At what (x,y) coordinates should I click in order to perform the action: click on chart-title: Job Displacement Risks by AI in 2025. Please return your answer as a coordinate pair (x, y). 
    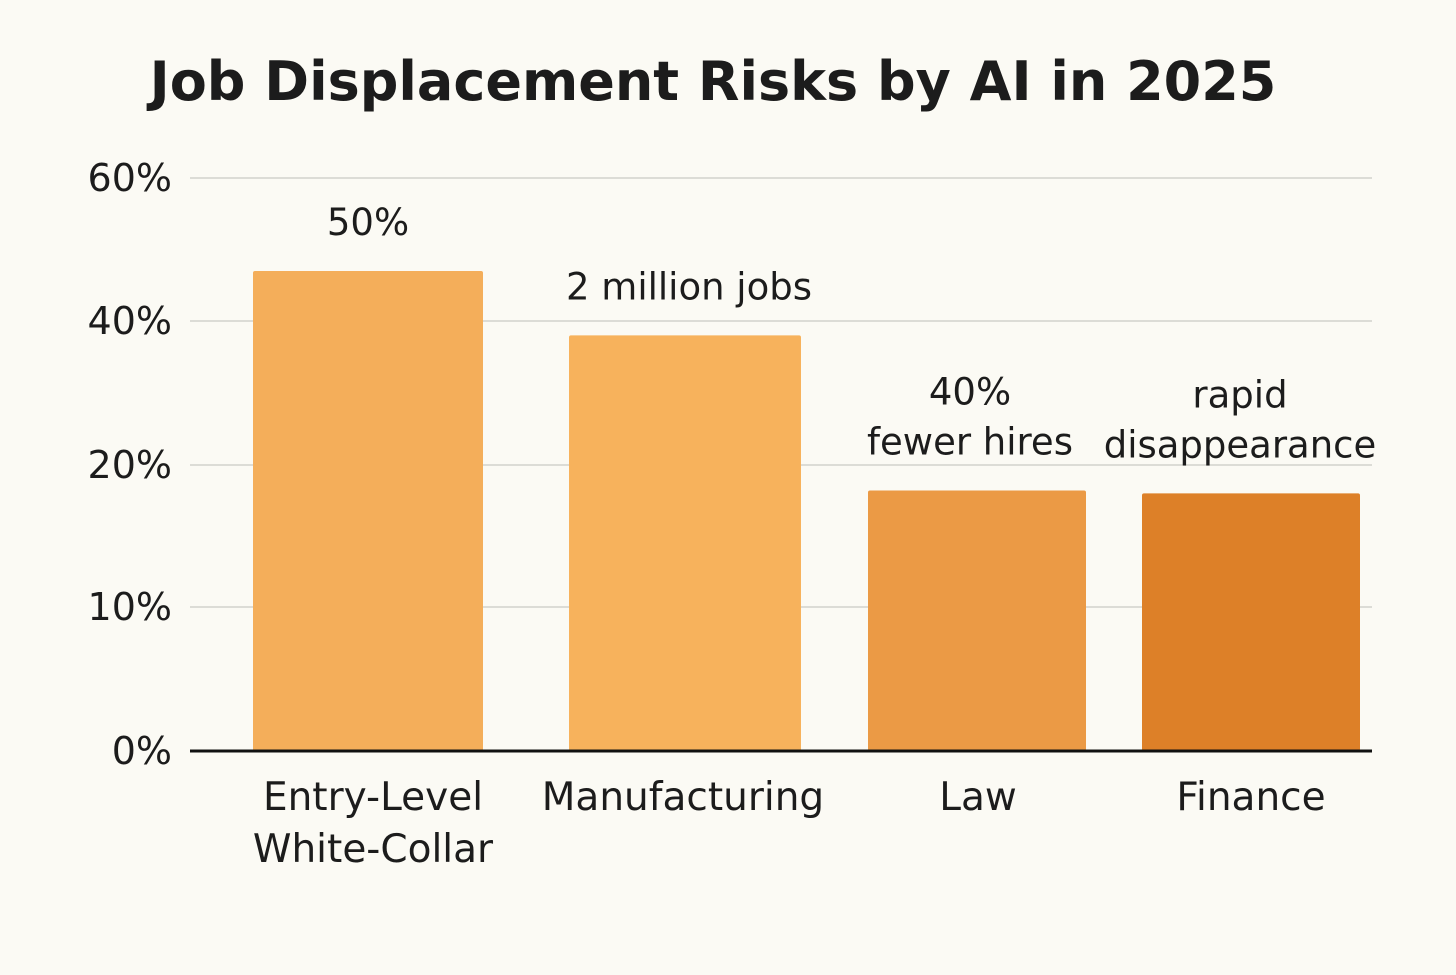
    Looking at the image, I should click on (711, 81).